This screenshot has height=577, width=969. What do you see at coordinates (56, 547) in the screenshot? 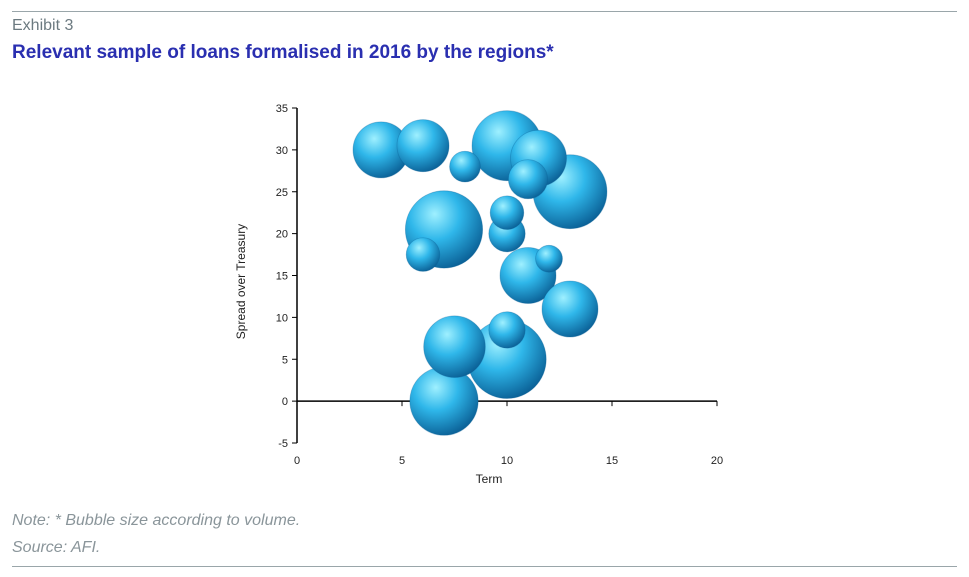
I see `source-text: Source: AFI.` at bounding box center [56, 547].